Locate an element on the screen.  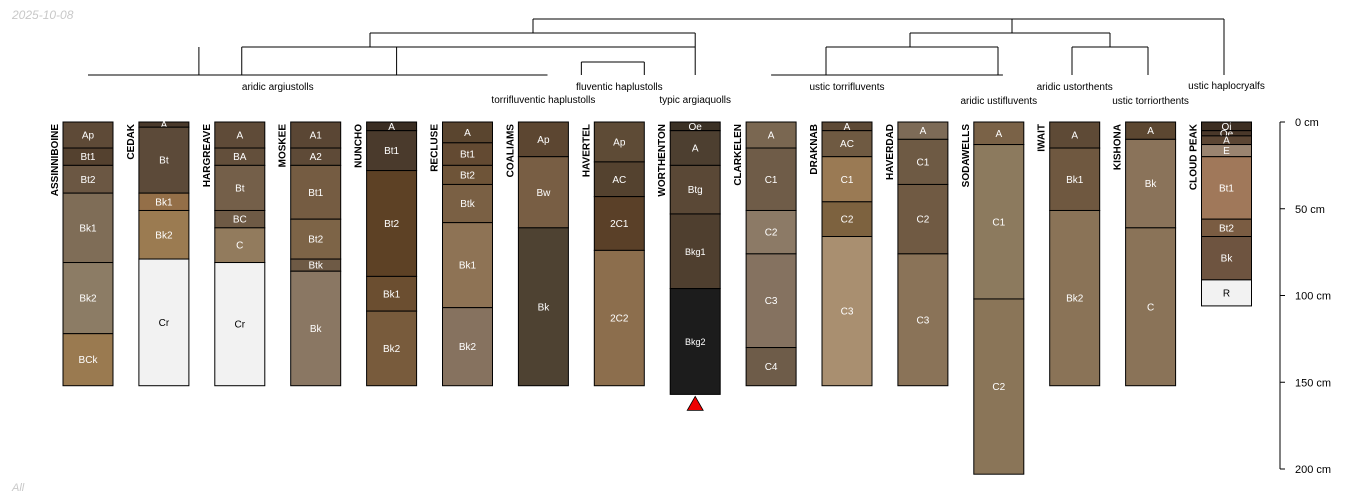
profile-id-label: IWAIT is located at coordinates (1042, 138).